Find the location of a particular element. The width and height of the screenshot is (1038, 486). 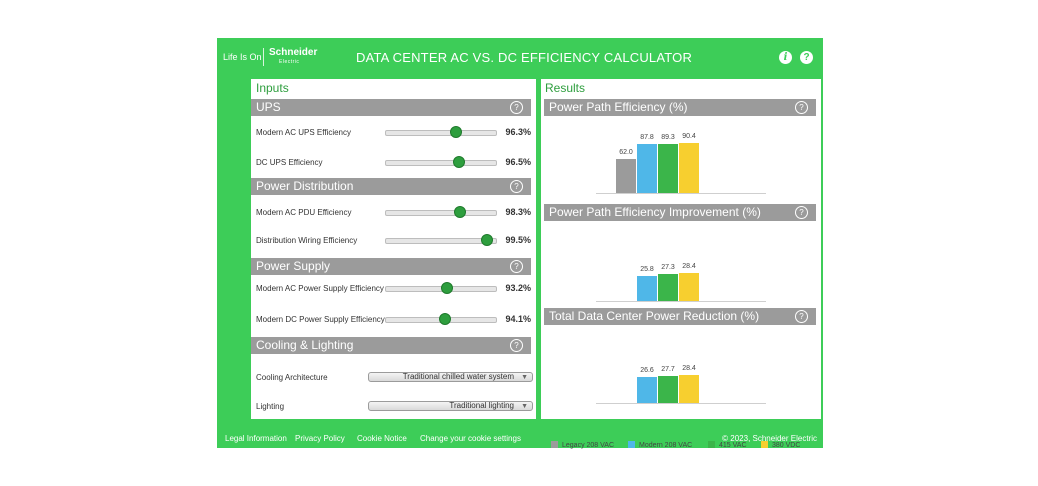

chart-title: Power Path Efficiency Improvement (%) is located at coordinates (655, 212).